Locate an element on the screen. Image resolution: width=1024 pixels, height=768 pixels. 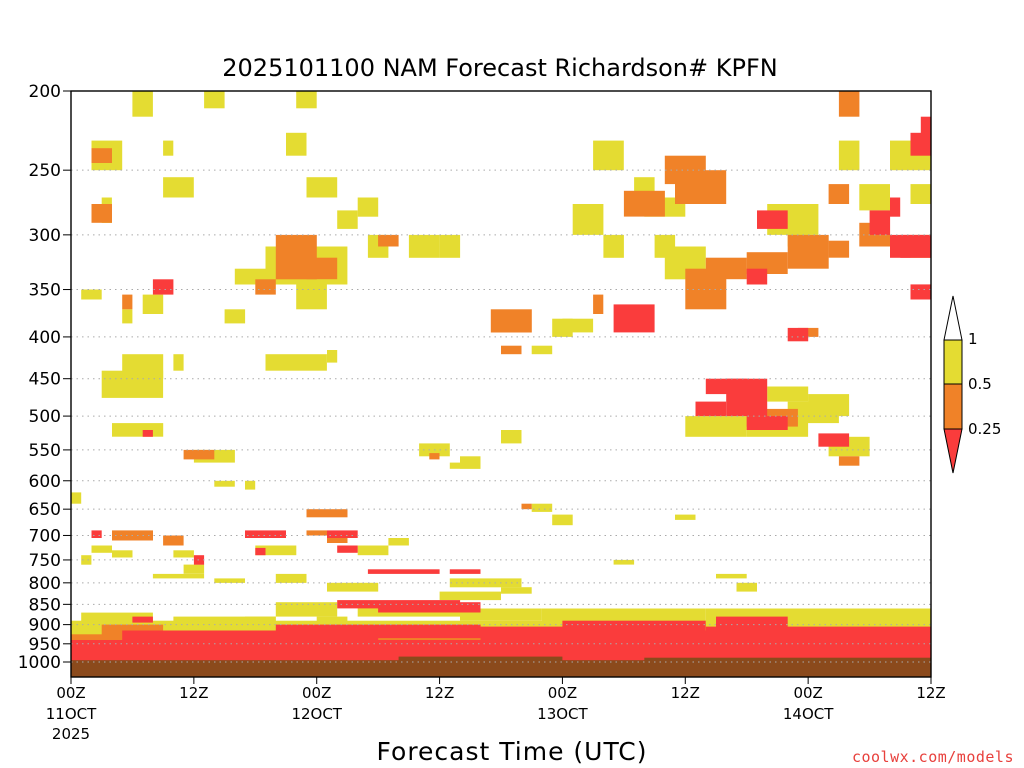
colorbar-label-0.5: 0.5 is located at coordinates (980, 384).